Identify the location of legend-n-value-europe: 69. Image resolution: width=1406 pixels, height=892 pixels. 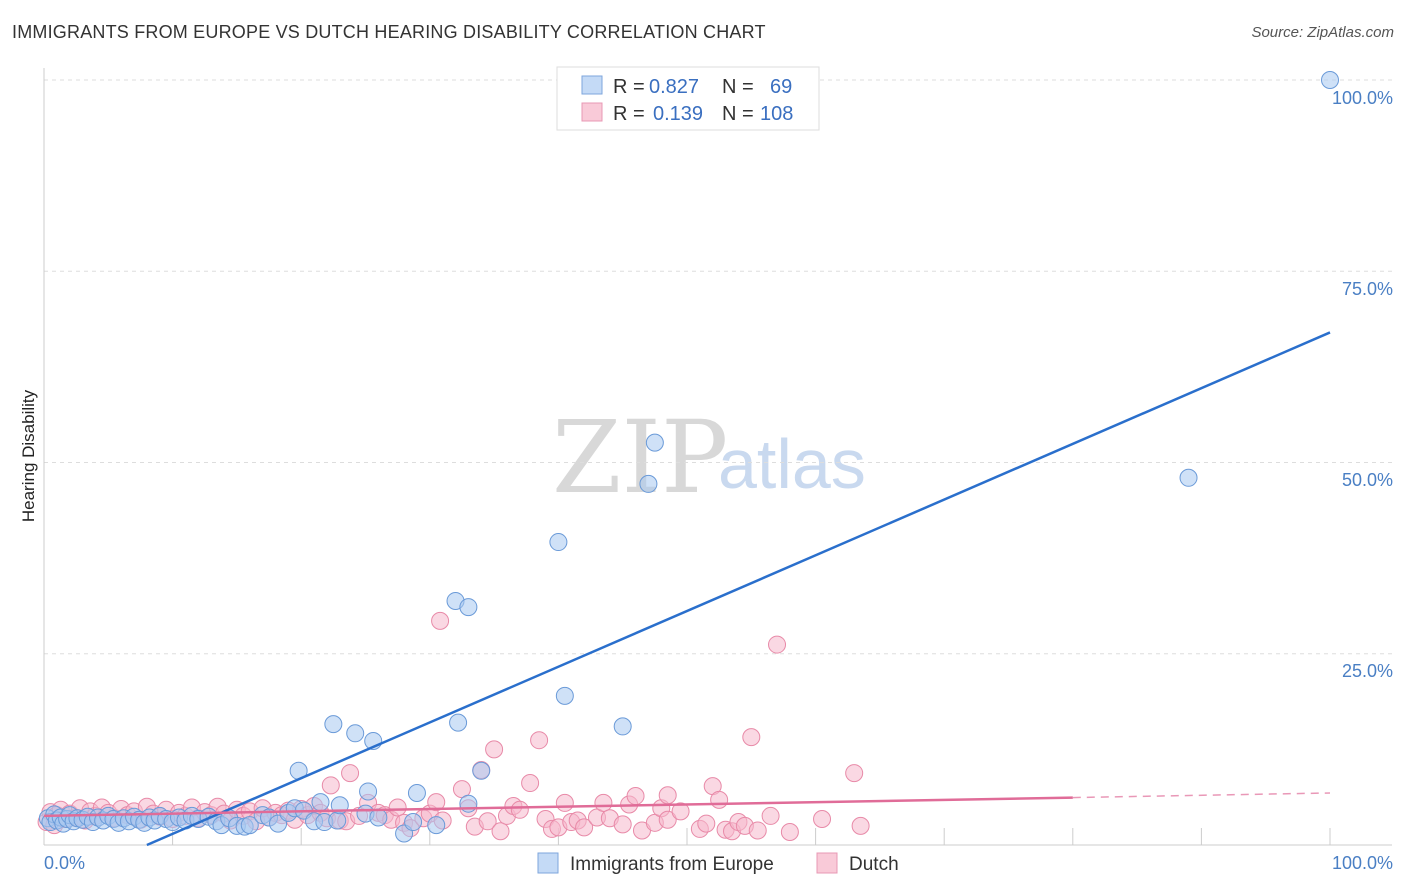
(781, 87).